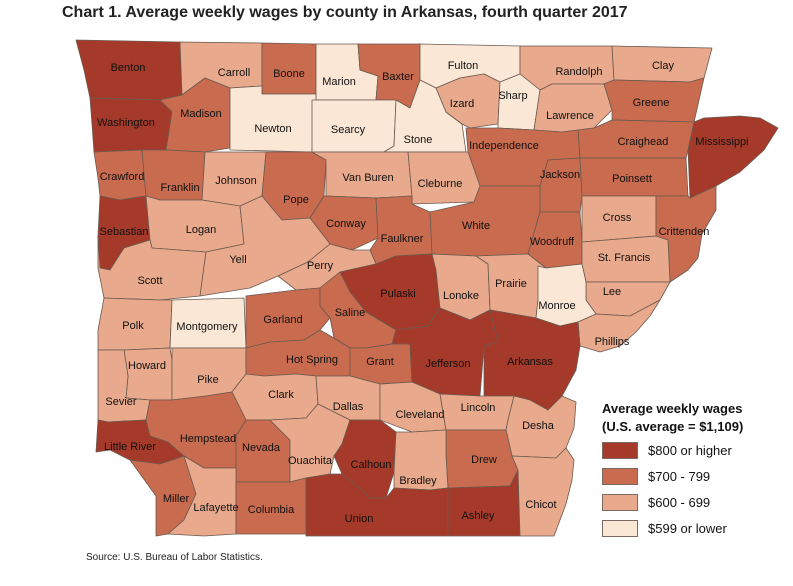 This screenshot has width=793, height=586. Describe the element at coordinates (124, 232) in the screenshot. I see `county-label-sebastian: Sebastian` at that location.